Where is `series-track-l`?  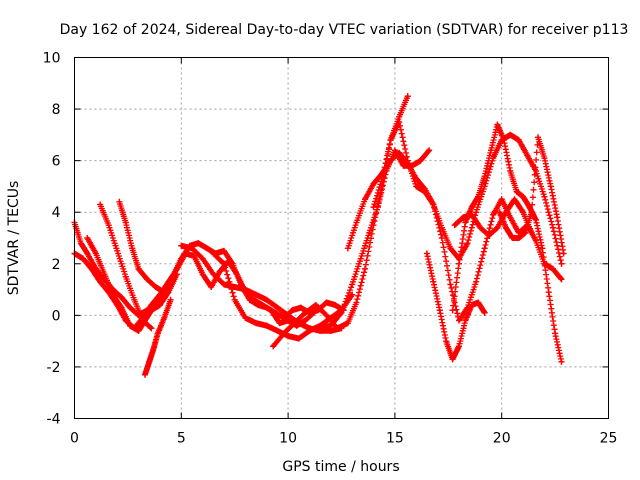
series-track-l is located at coordinates (467, 221).